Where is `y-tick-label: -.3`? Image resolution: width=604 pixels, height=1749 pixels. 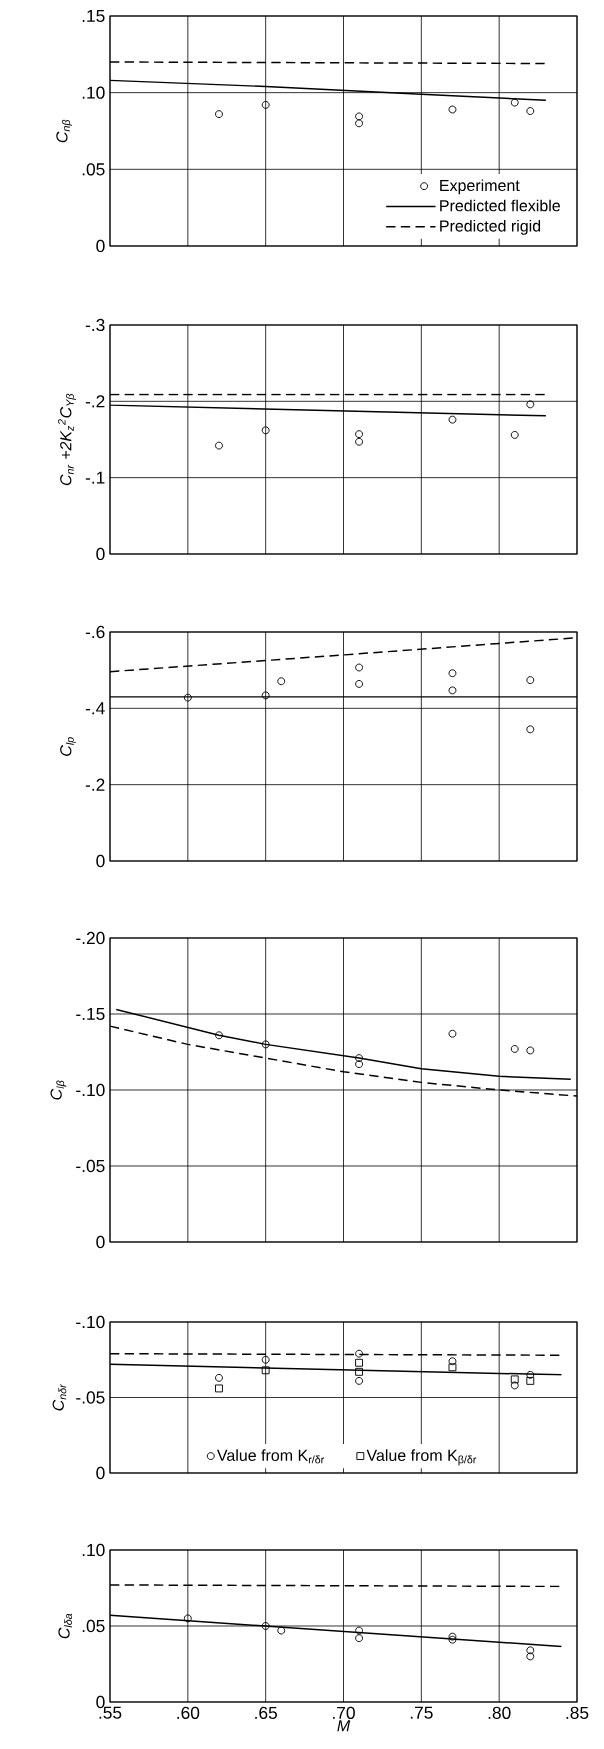 y-tick-label: -.3 is located at coordinates (95, 325).